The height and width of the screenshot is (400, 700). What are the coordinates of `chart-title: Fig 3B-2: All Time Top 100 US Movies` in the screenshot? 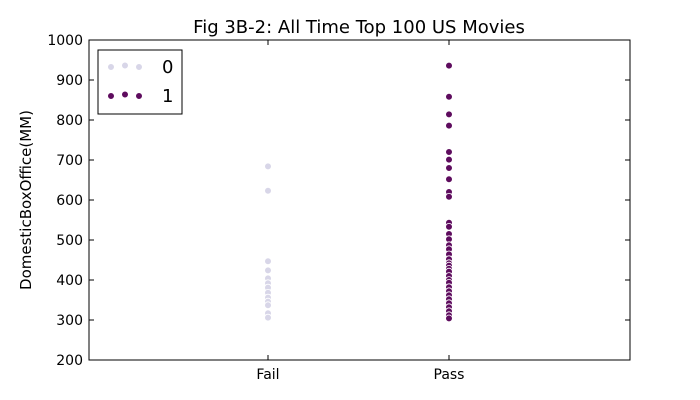 It's located at (359, 27).